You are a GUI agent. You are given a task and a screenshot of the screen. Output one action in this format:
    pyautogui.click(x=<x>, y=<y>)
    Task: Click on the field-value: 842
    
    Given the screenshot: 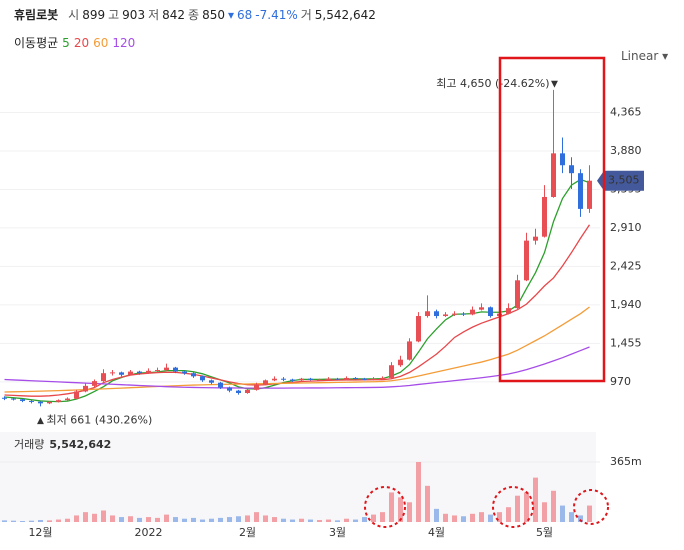 What is the action you would take?
    pyautogui.click(x=174, y=15)
    